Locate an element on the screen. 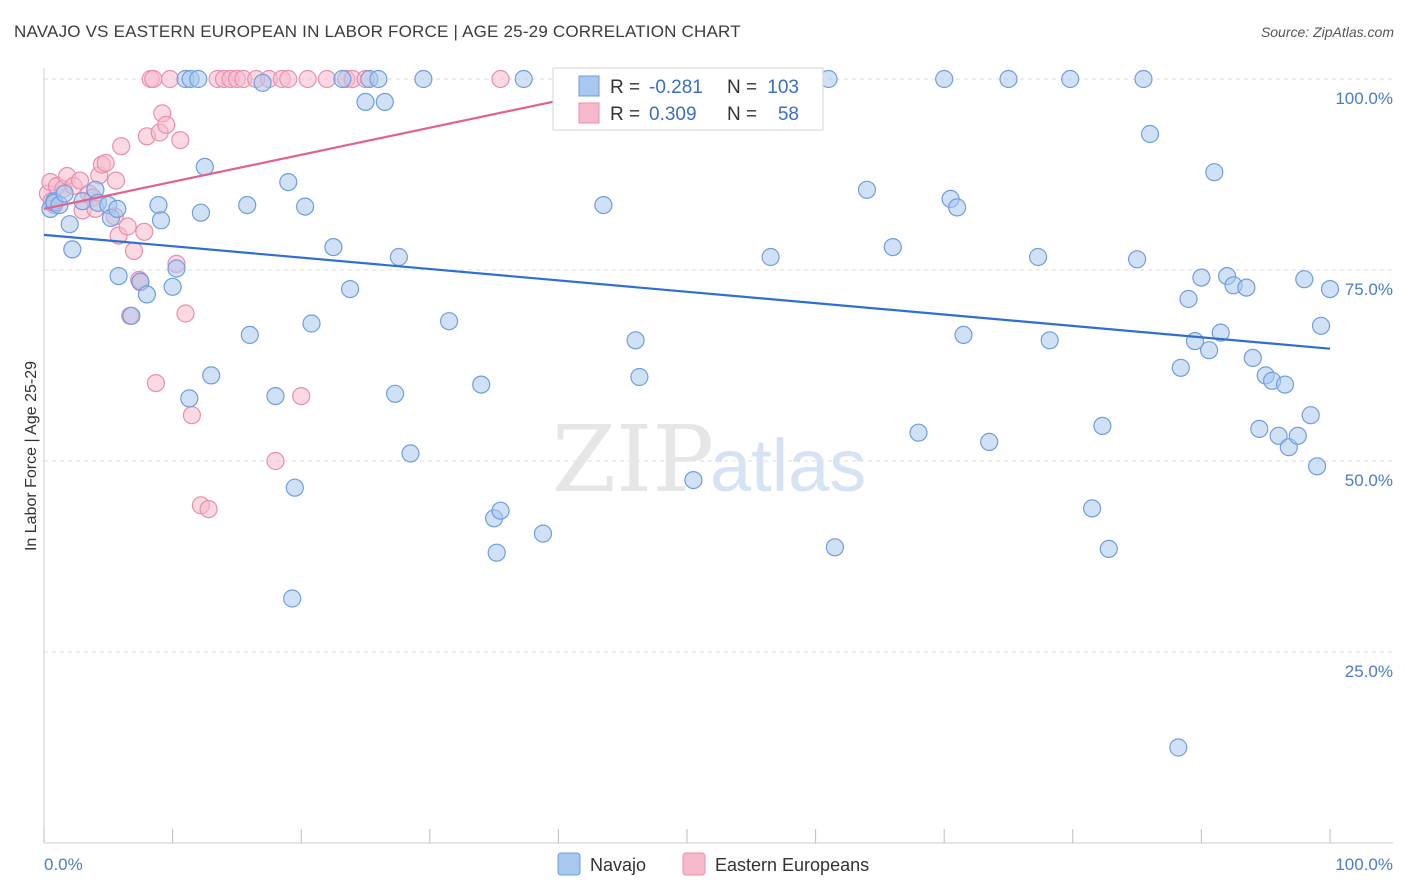 Image resolution: width=1406 pixels, height=892 pixels. navajo-trend-line is located at coordinates (687, 291).